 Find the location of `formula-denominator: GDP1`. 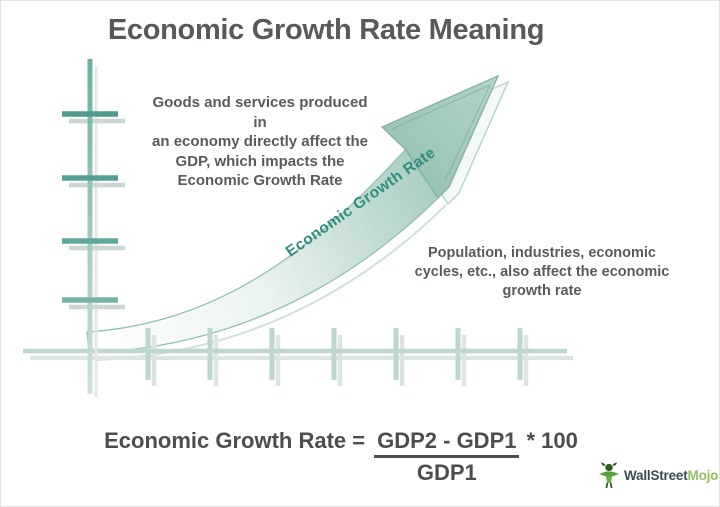

formula-denominator: GDP1 is located at coordinates (446, 473).